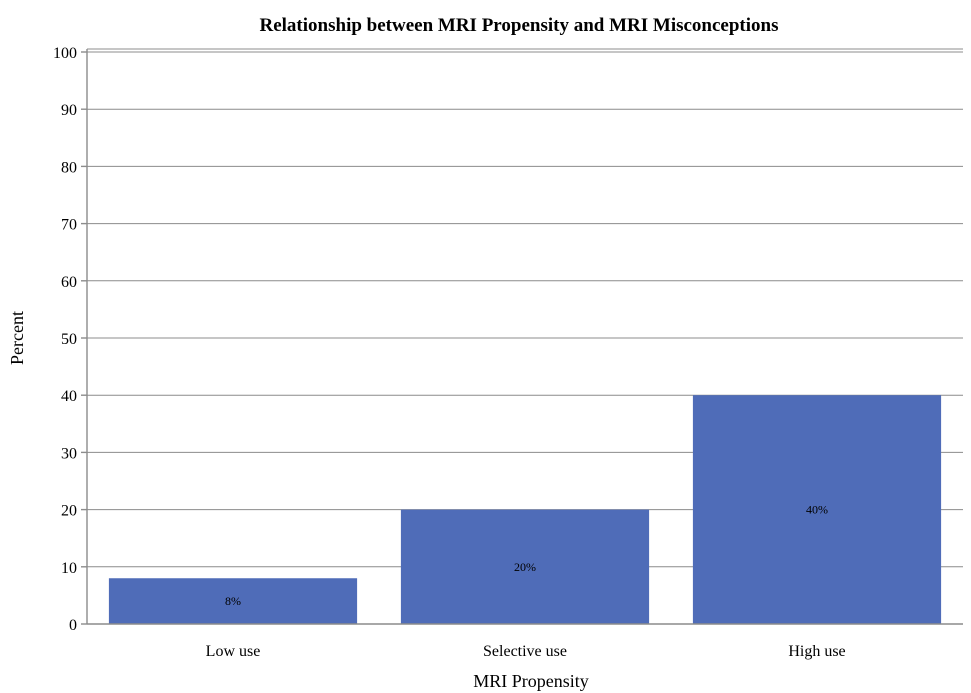  What do you see at coordinates (69, 167) in the screenshot?
I see `y-tick-label: 80` at bounding box center [69, 167].